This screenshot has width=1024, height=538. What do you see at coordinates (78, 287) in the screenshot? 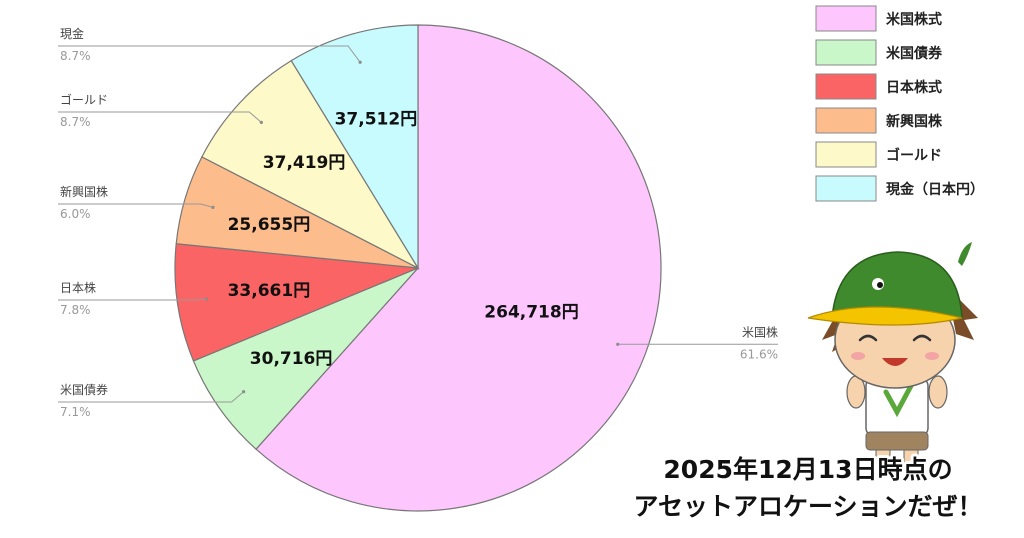
I see `callout-name-2: 日本株` at bounding box center [78, 287].